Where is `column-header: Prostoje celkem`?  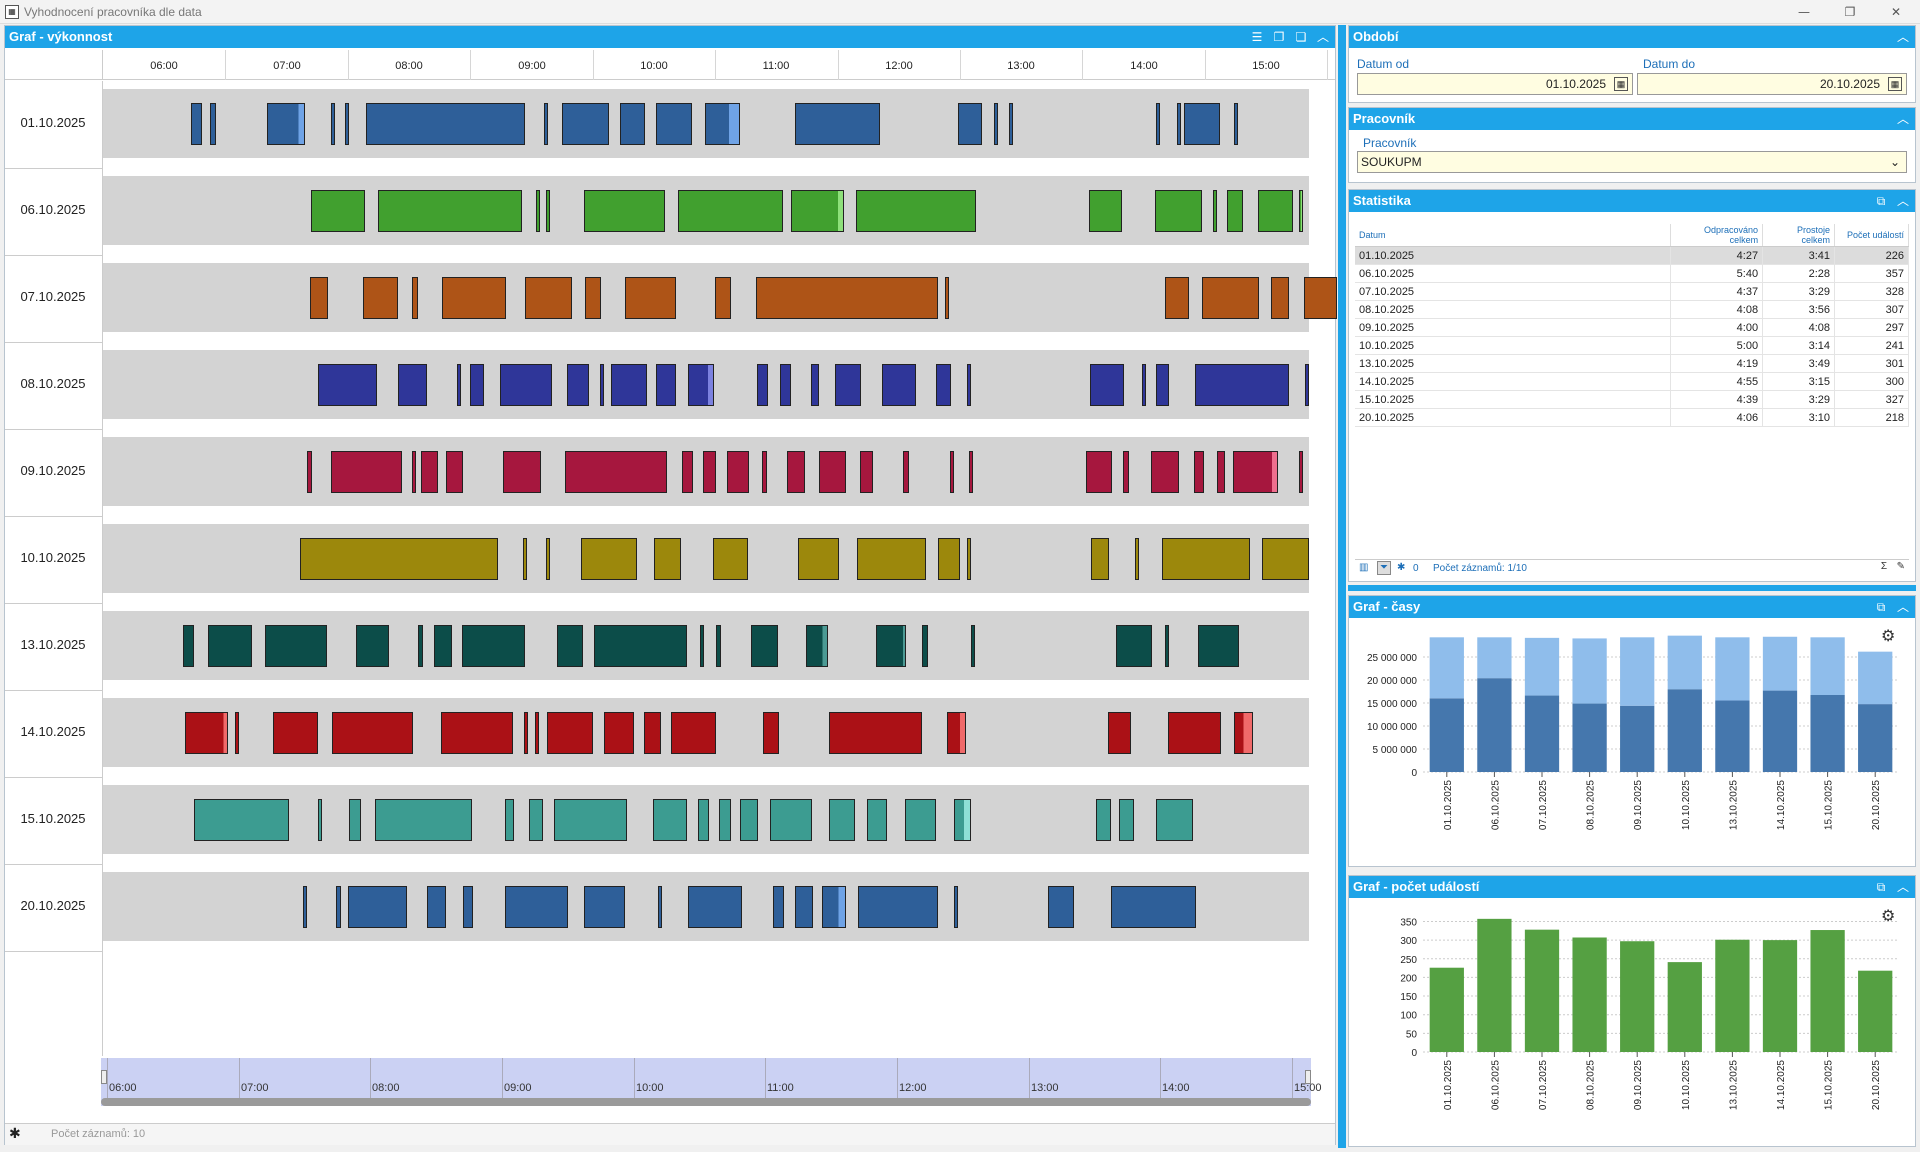
column-header: Prostoje celkem is located at coordinates (1799, 235).